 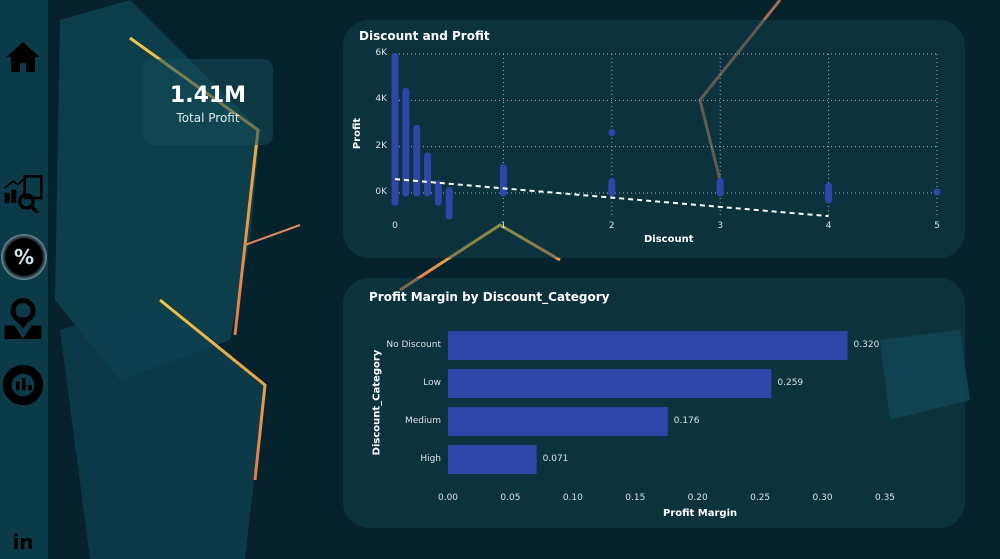 What do you see at coordinates (697, 498) in the screenshot?
I see `bar-x-tick: 0.20` at bounding box center [697, 498].